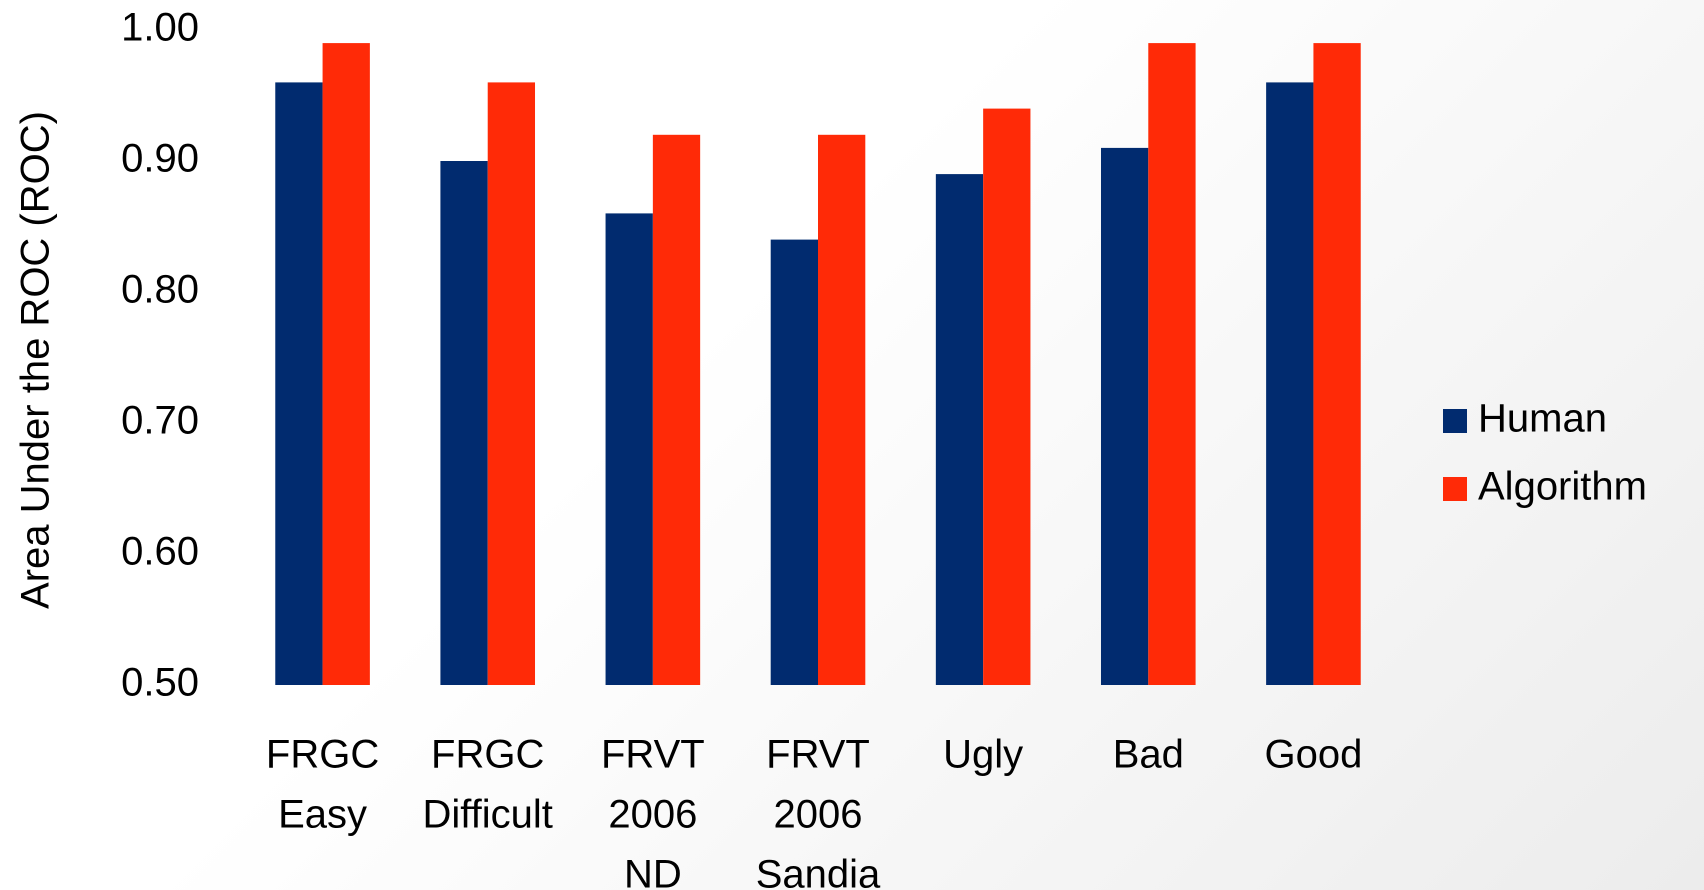 This screenshot has height=890, width=1704. I want to click on legend-label: Human, so click(1542, 419).